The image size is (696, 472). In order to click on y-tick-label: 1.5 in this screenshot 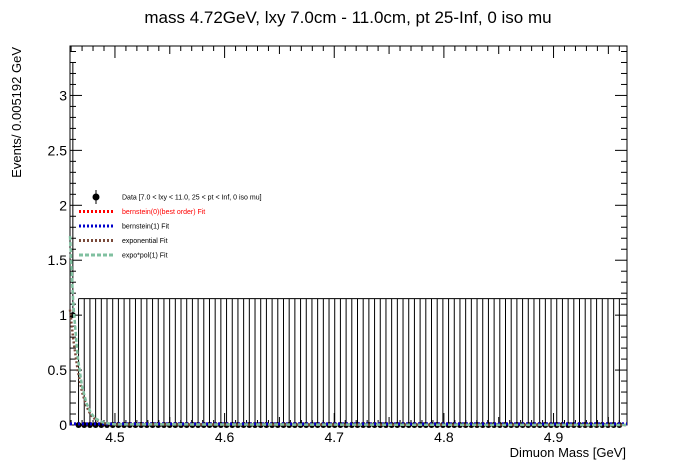, I will do `click(58, 260)`.